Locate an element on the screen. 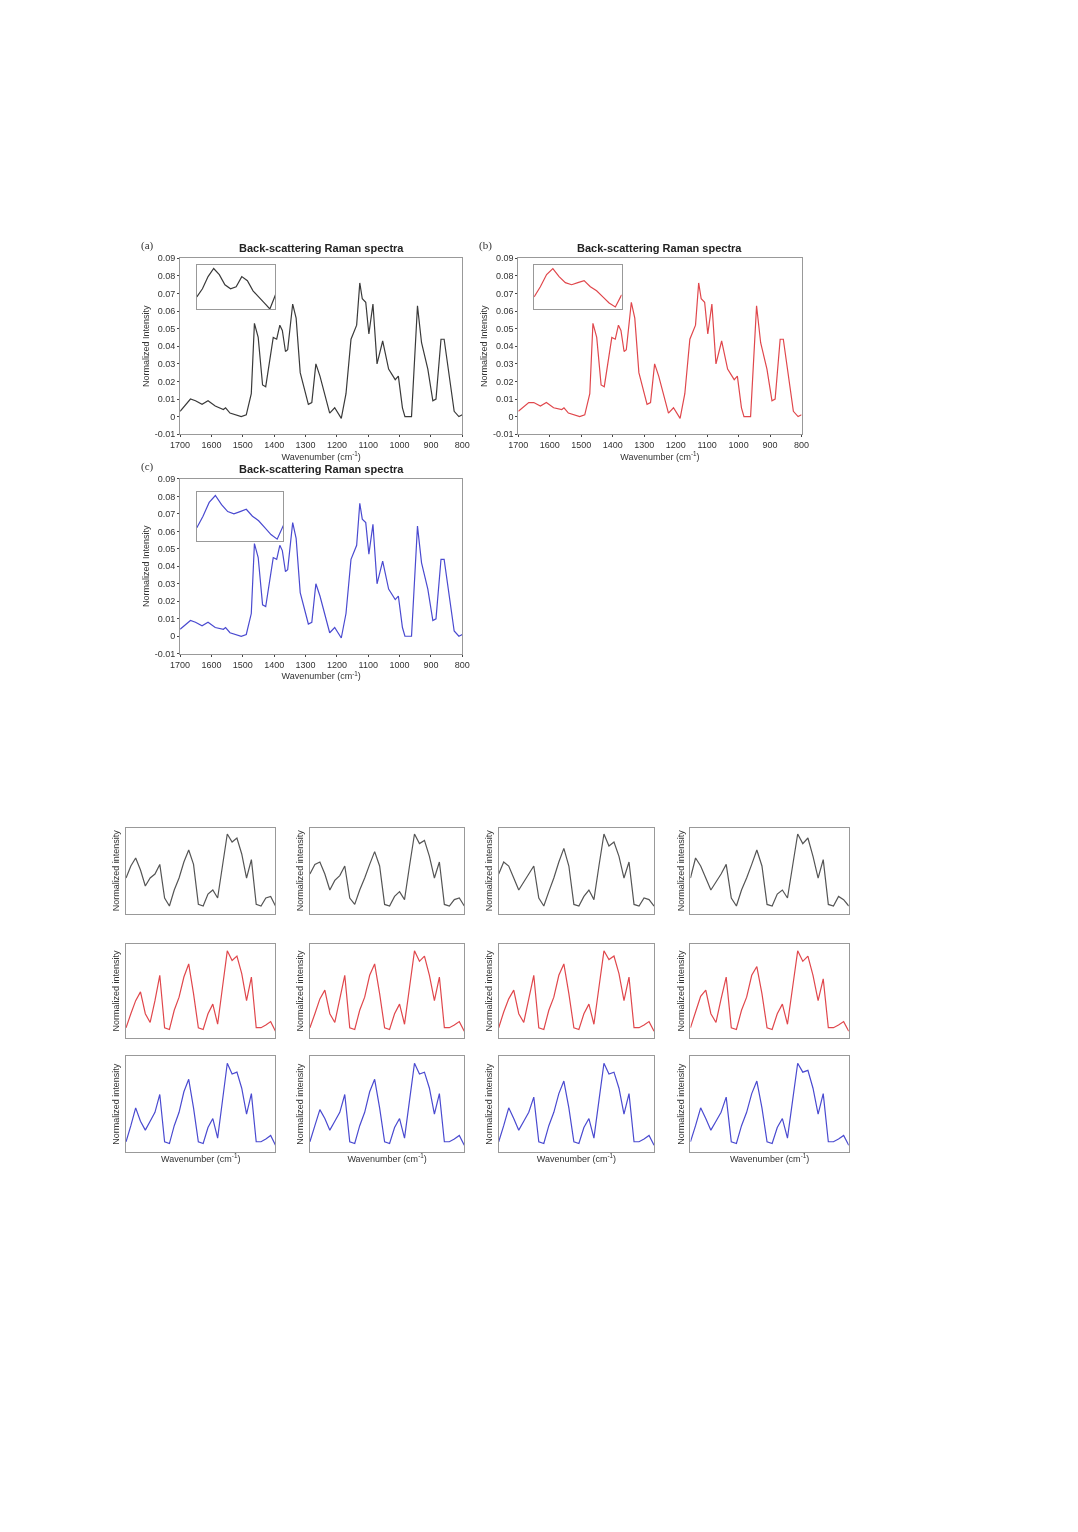  text: (c) is located at coordinates (147, 466).